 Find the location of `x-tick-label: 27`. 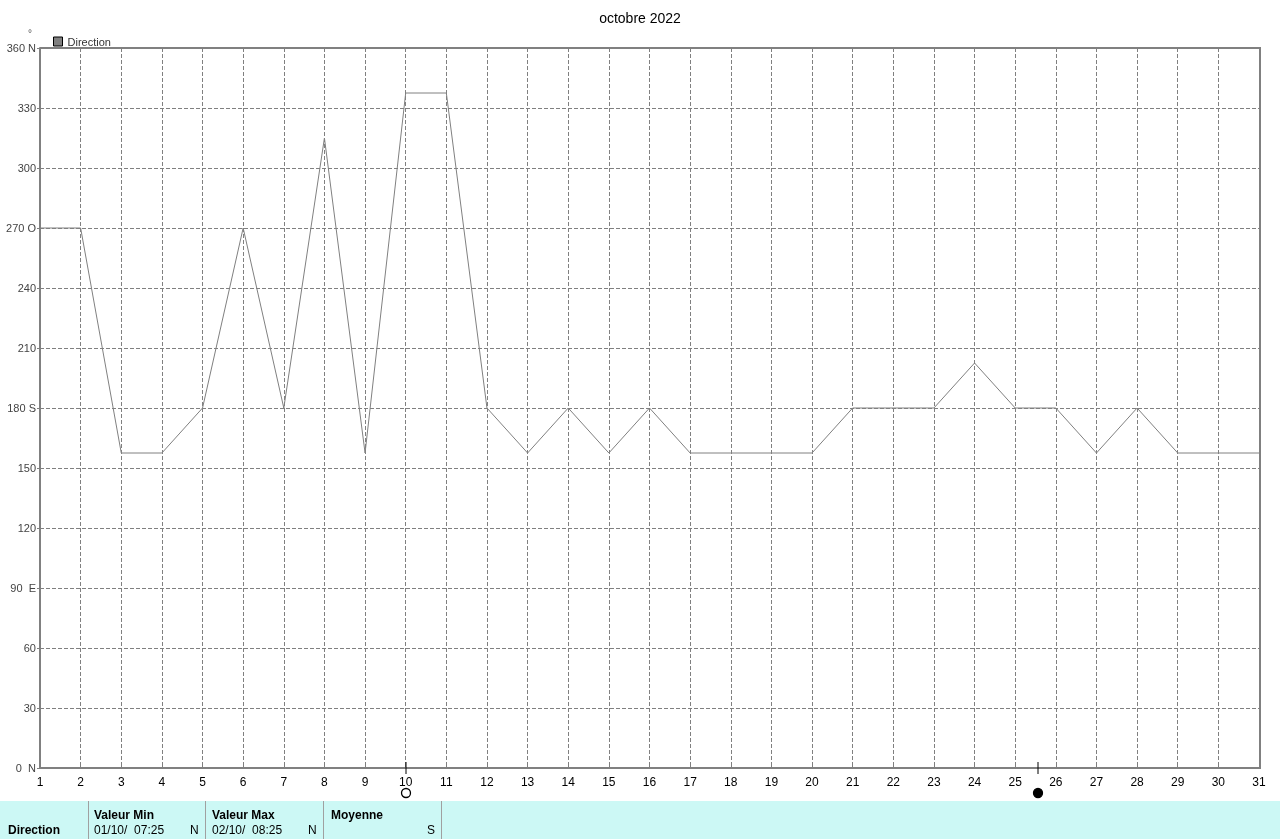

x-tick-label: 27 is located at coordinates (1096, 782).